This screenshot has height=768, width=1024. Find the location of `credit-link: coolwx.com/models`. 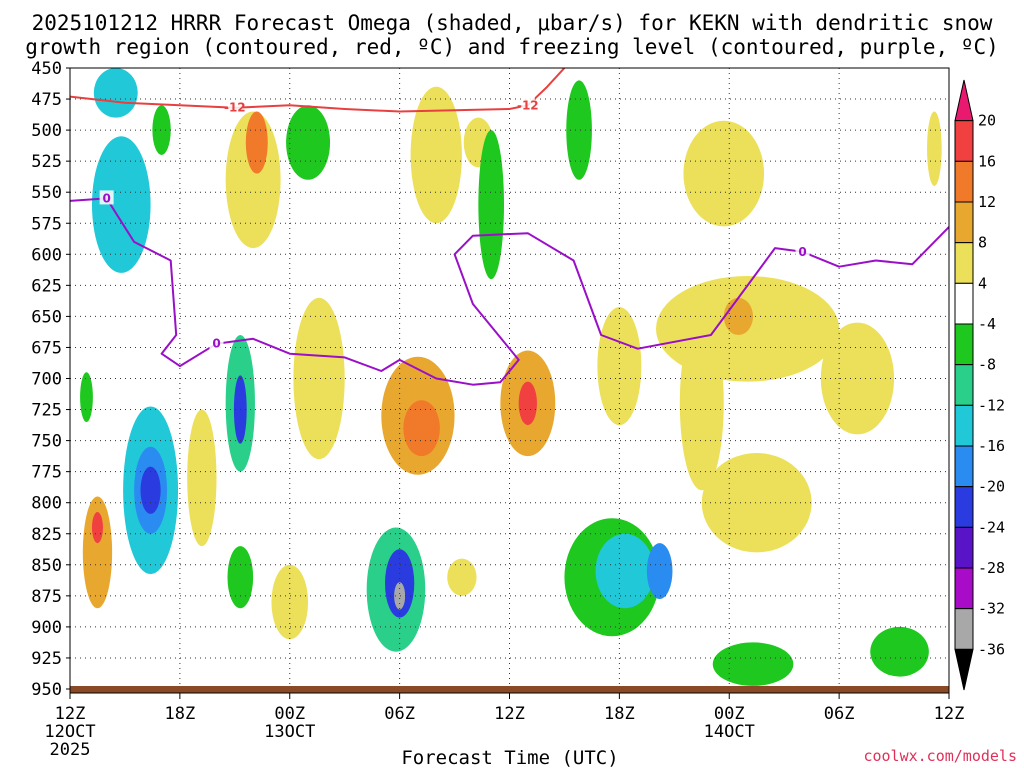

credit-link: coolwx.com/models is located at coordinates (940, 756).